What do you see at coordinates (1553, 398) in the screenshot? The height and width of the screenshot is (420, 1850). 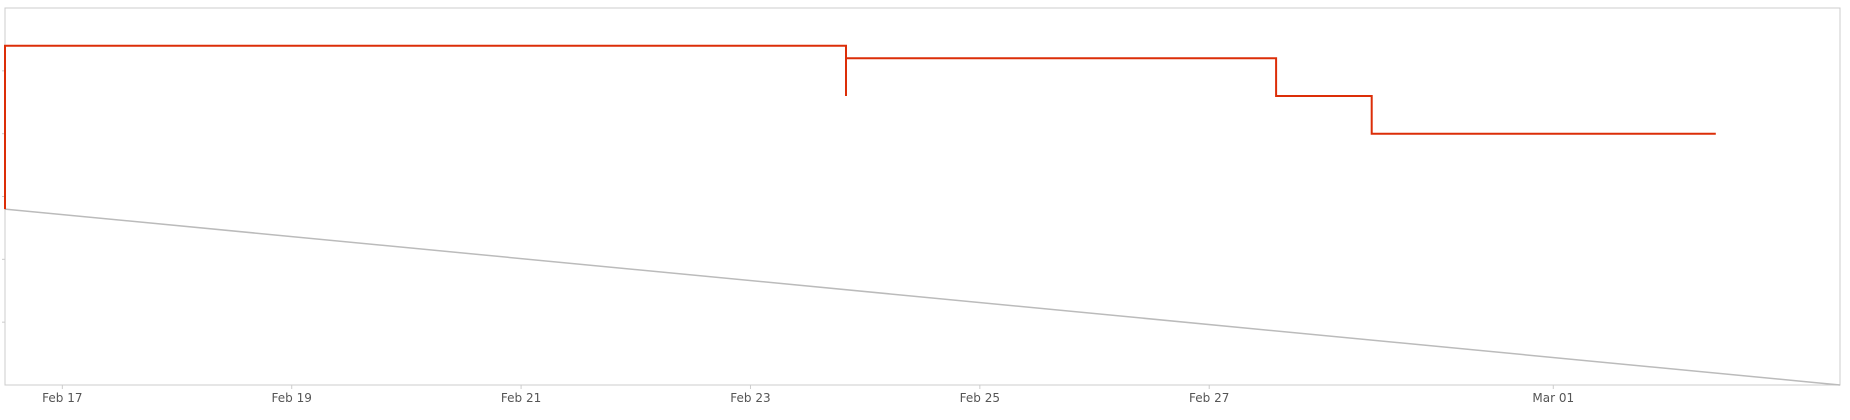 I see `x-tick-label: Mar 01` at bounding box center [1553, 398].